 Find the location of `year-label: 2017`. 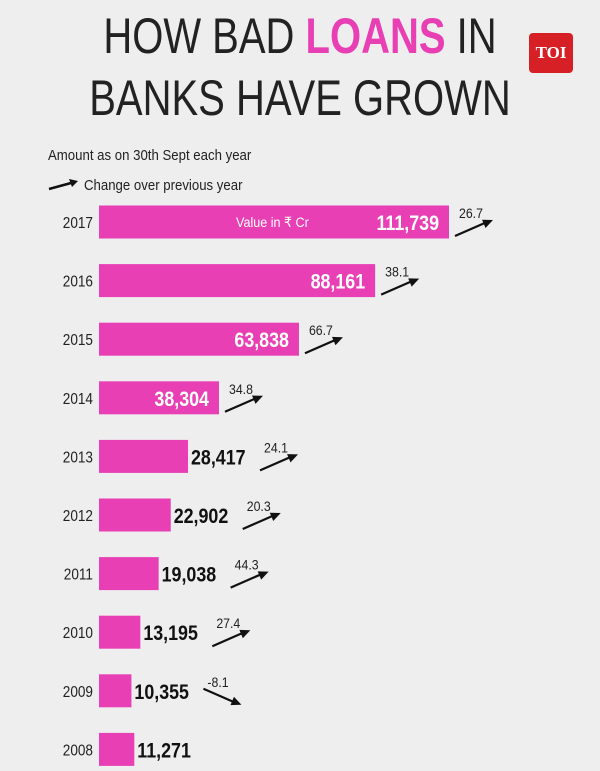

year-label: 2017 is located at coordinates (78, 223).